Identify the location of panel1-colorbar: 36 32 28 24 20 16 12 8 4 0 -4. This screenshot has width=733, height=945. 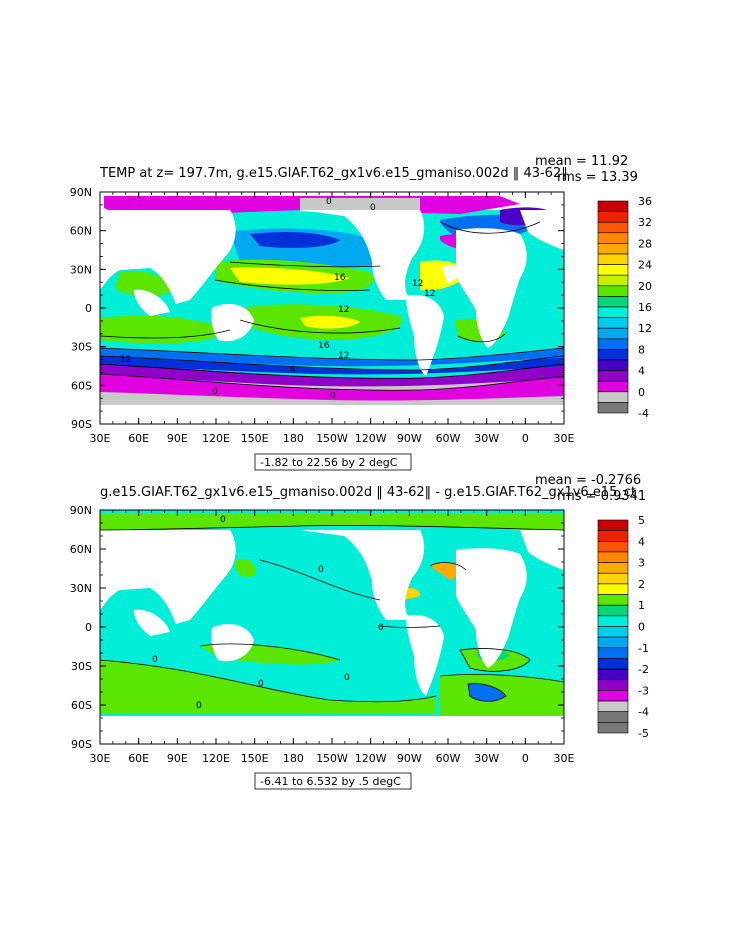
(624, 307).